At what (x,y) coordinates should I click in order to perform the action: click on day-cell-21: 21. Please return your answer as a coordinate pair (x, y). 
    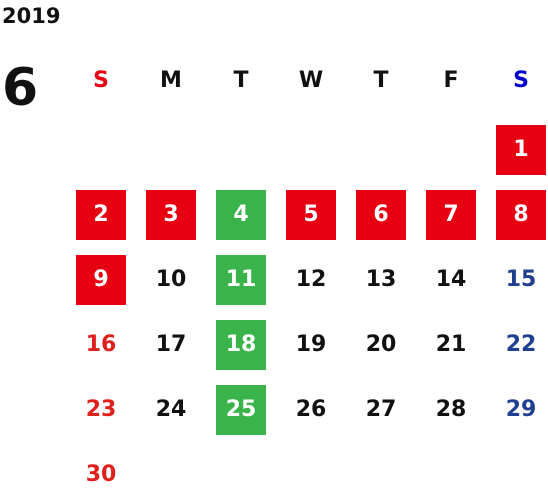
    Looking at the image, I should click on (451, 344).